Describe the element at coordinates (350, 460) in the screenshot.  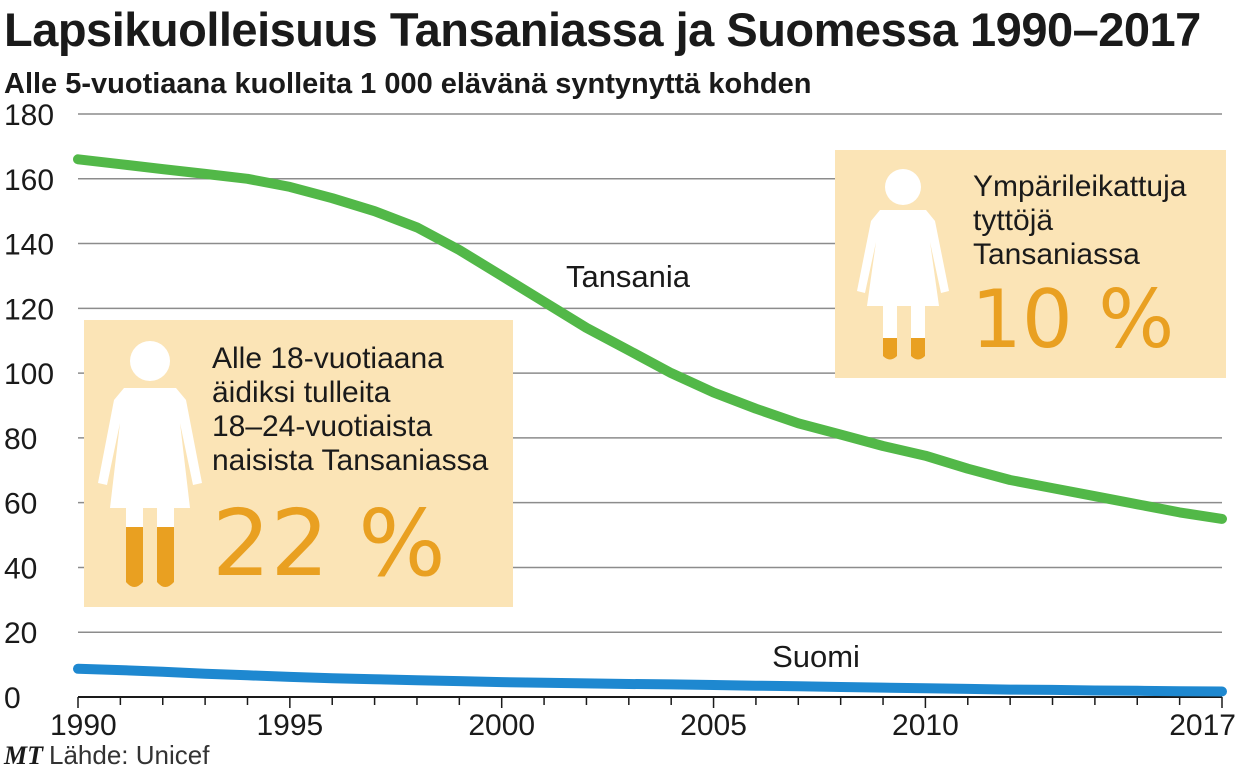
I see `card-text-line: naisista Tansaniassa` at that location.